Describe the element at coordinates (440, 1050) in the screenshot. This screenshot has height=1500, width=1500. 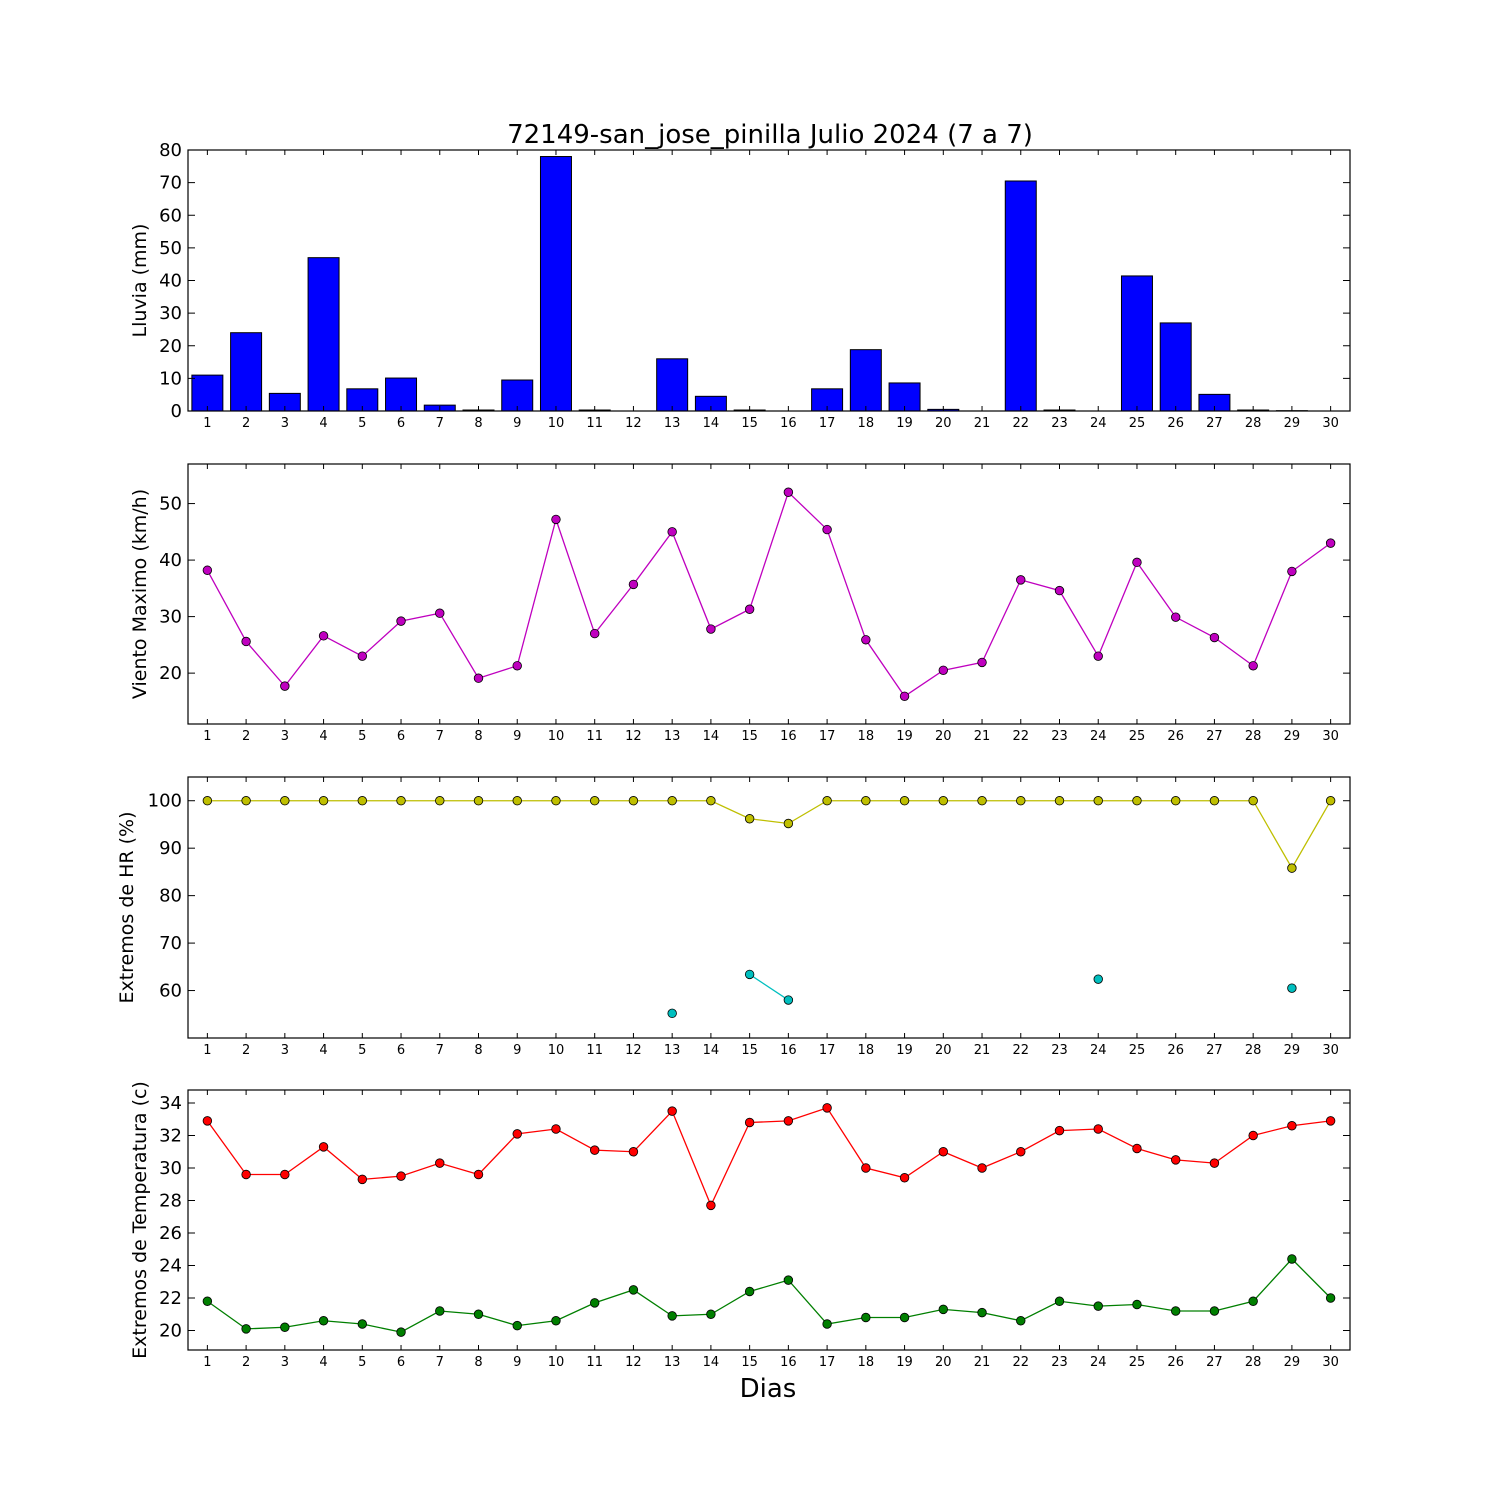
I see `humidity-xtick-label-7: 7` at that location.